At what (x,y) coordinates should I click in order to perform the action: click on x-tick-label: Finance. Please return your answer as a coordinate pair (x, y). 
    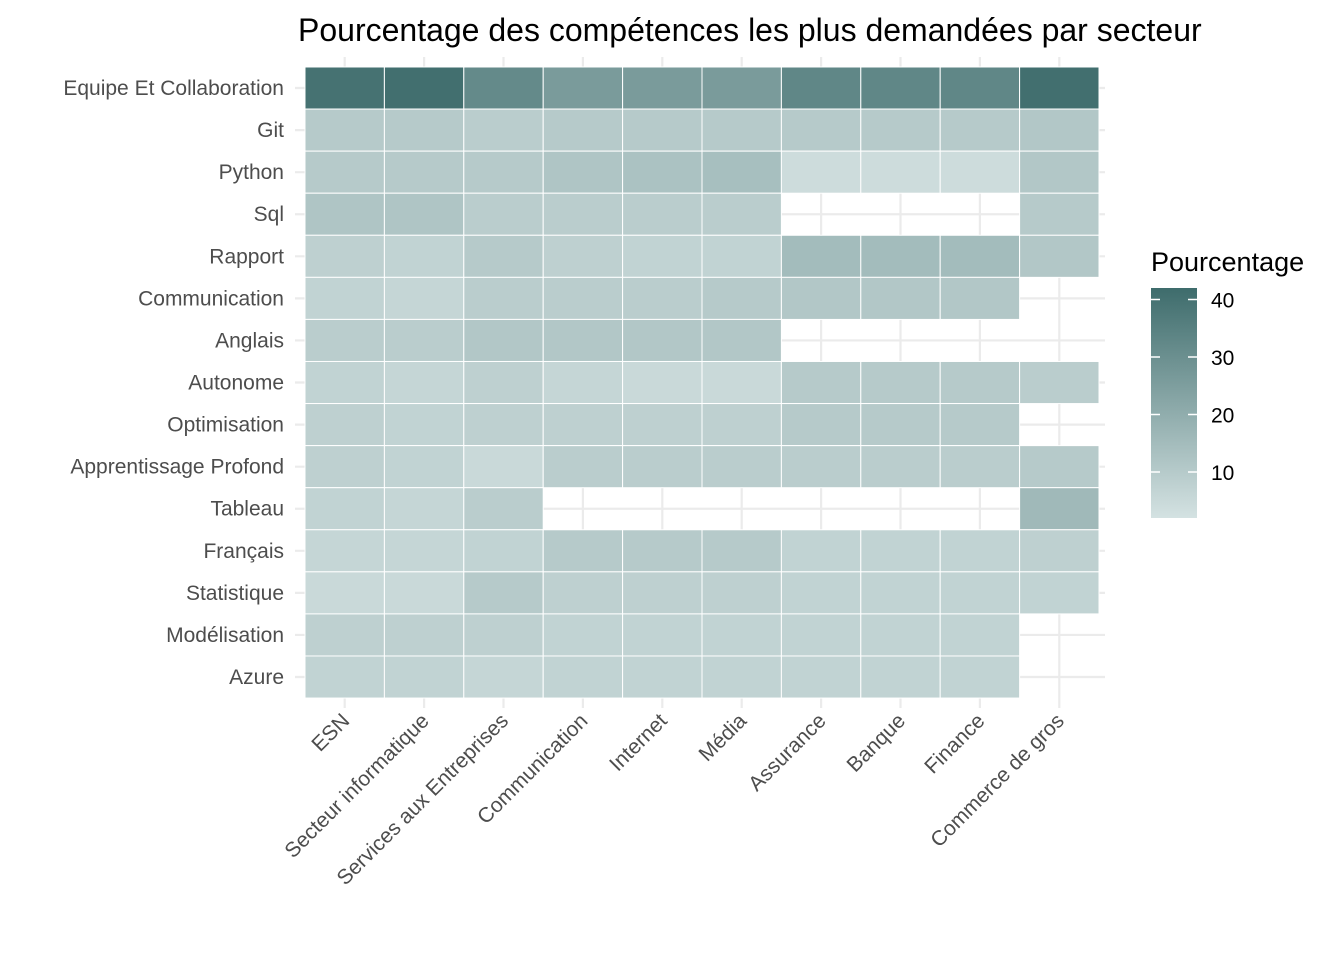
    Looking at the image, I should click on (954, 743).